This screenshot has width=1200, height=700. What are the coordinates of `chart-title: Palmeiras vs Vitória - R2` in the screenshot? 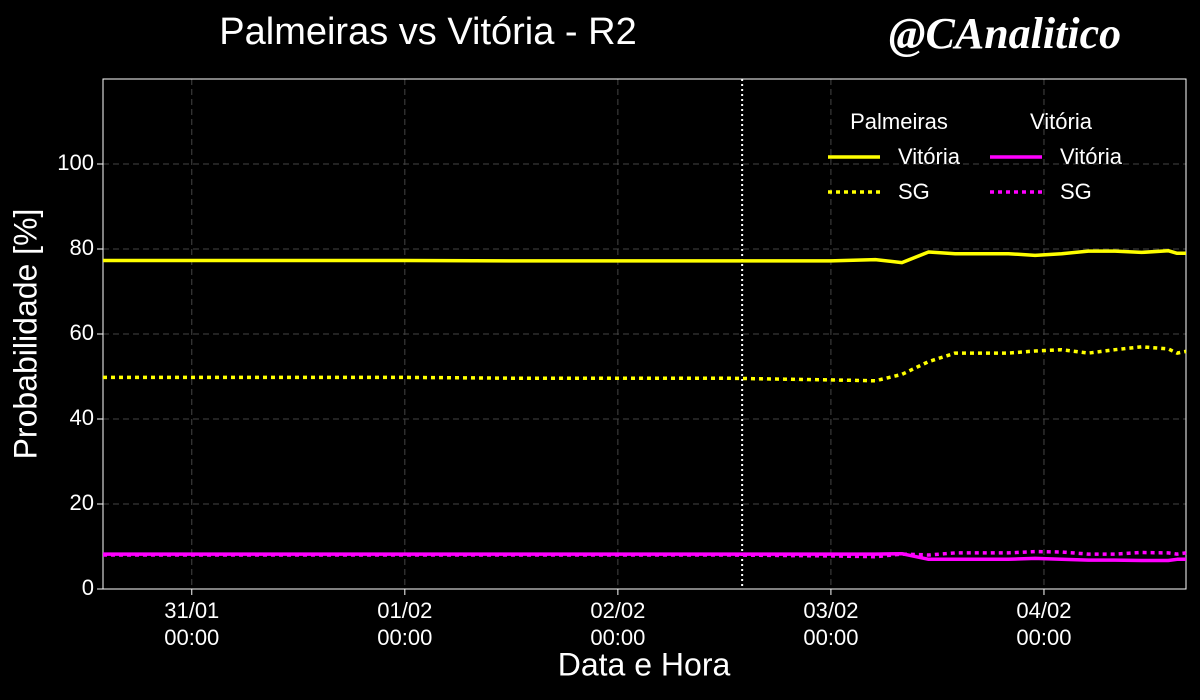 It's located at (427, 32).